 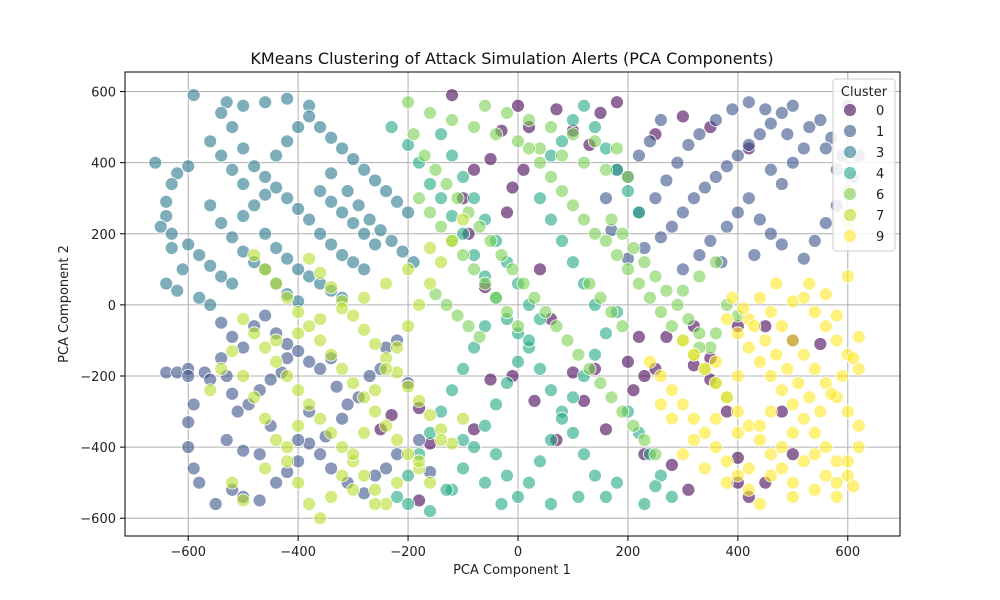 What do you see at coordinates (864, 92) in the screenshot?
I see `legend-title: Cluster` at bounding box center [864, 92].